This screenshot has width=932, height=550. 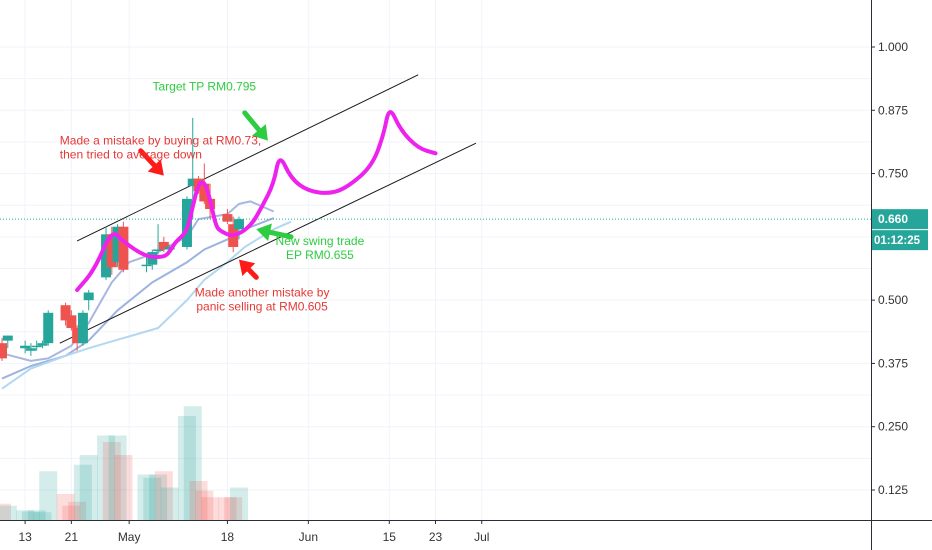 I want to click on price-axis-panel, so click(x=901, y=275).